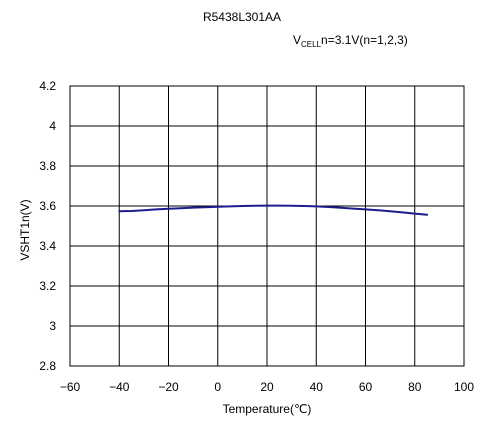 The height and width of the screenshot is (421, 484). What do you see at coordinates (47, 366) in the screenshot?
I see `y-tick-label: 2.8` at bounding box center [47, 366].